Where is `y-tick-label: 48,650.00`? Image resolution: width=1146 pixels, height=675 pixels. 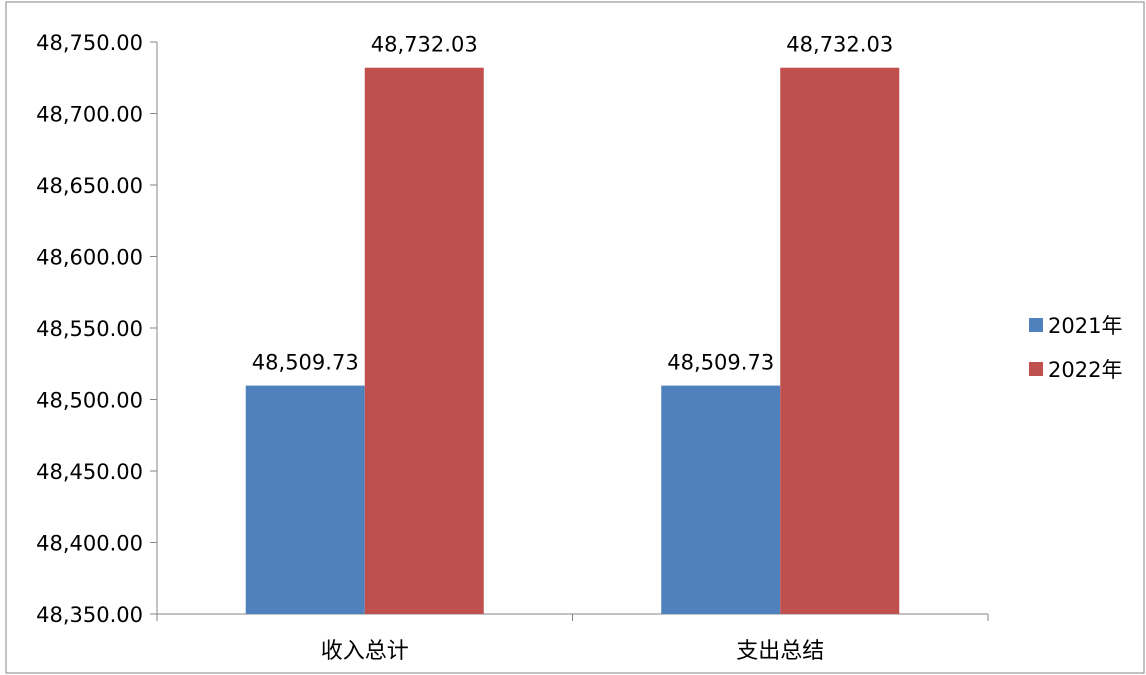
y-tick-label: 48,650.00 is located at coordinates (89, 186).